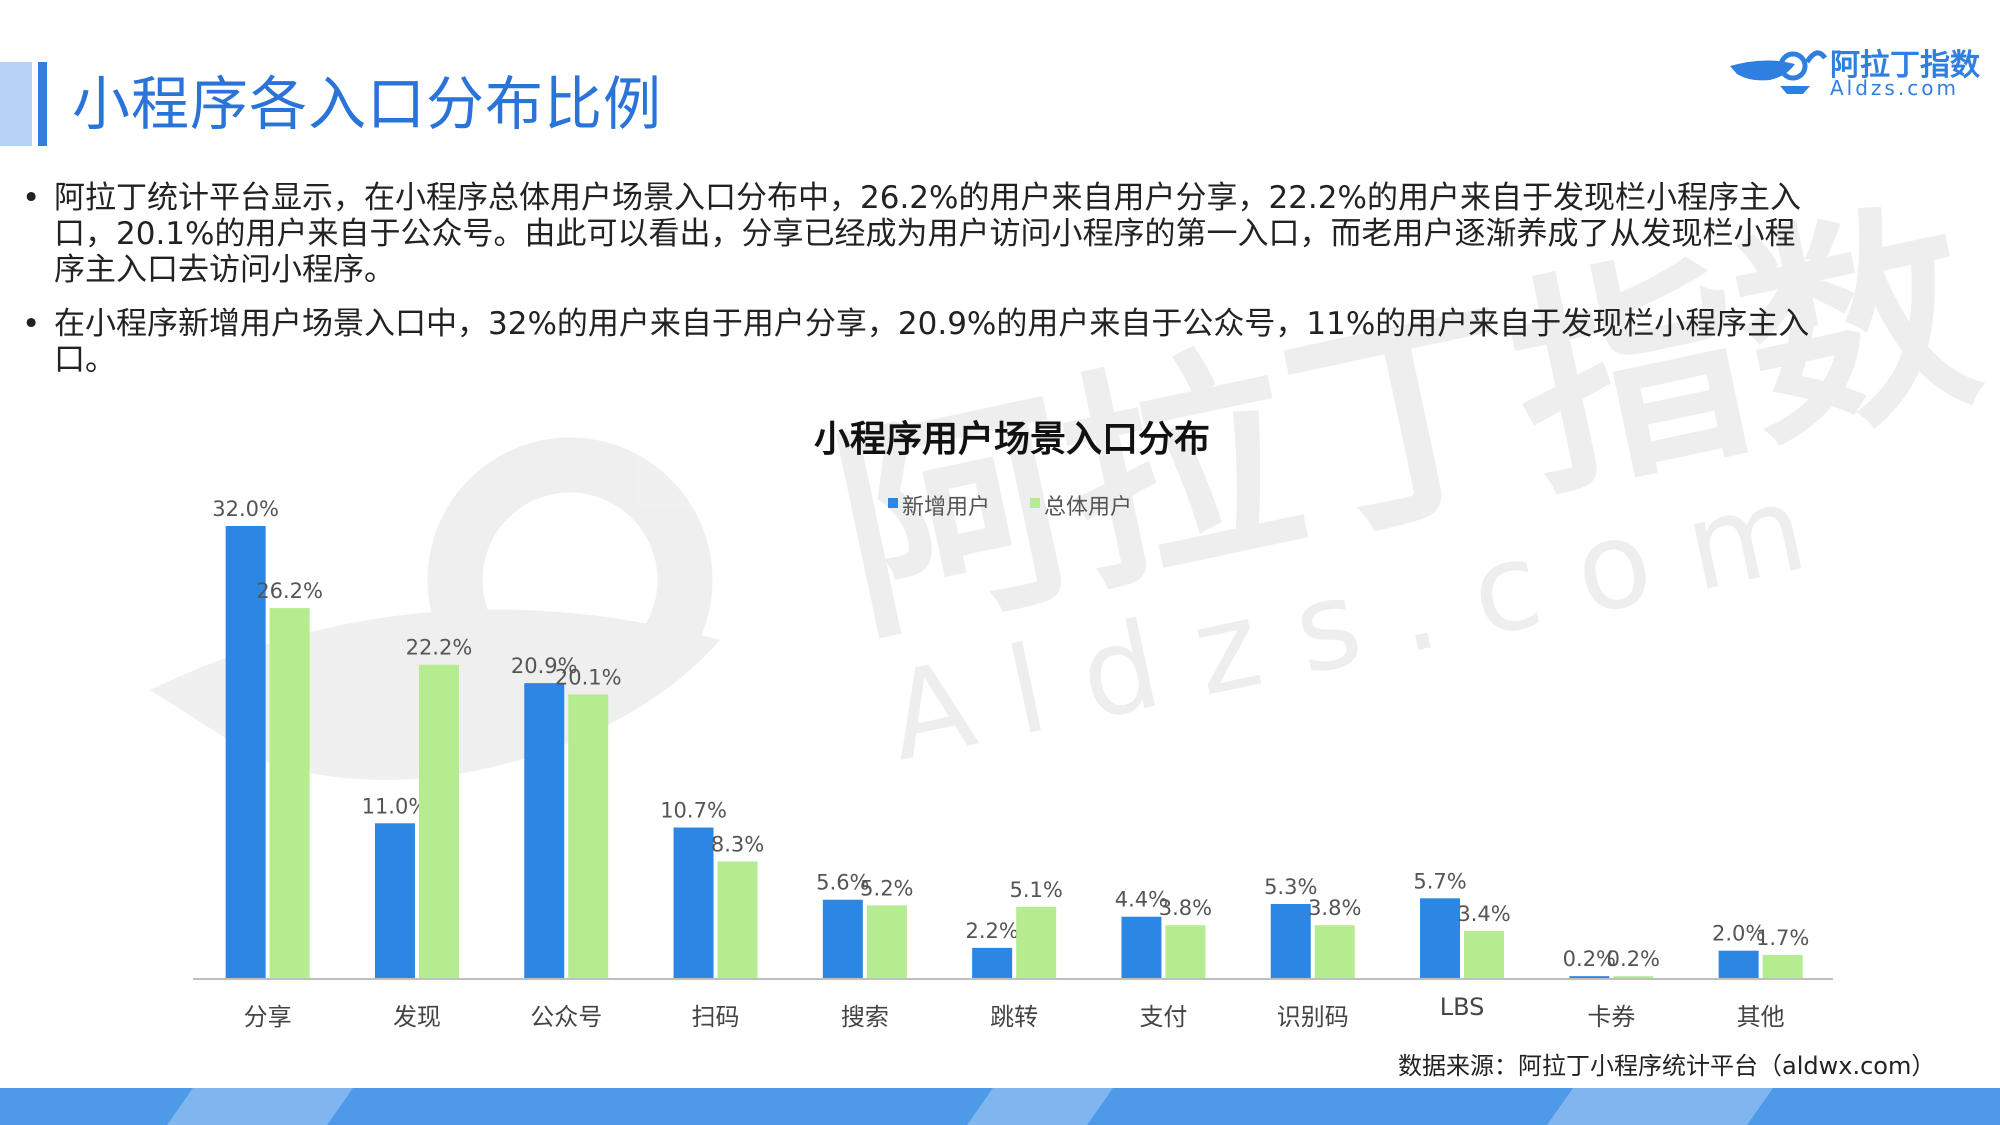  I want to click on chart-legend: 新增用户 总体用户, so click(1010, 507).